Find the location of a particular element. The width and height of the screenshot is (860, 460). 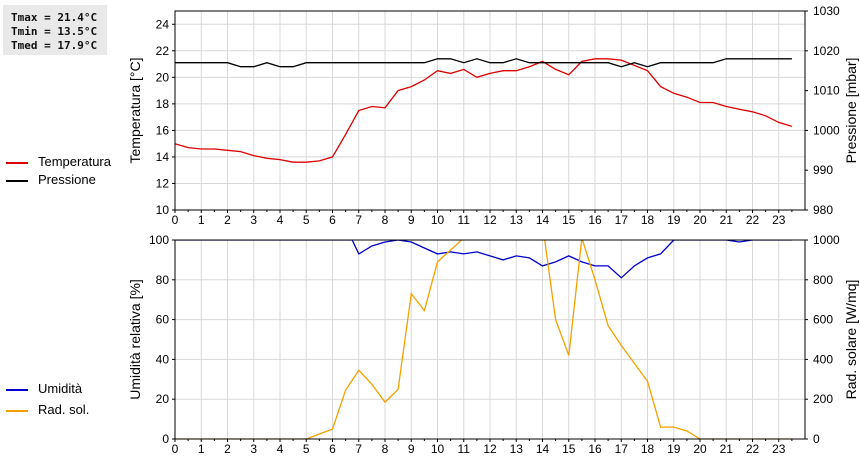

y-left-tick-label: 16 is located at coordinates (163, 130).